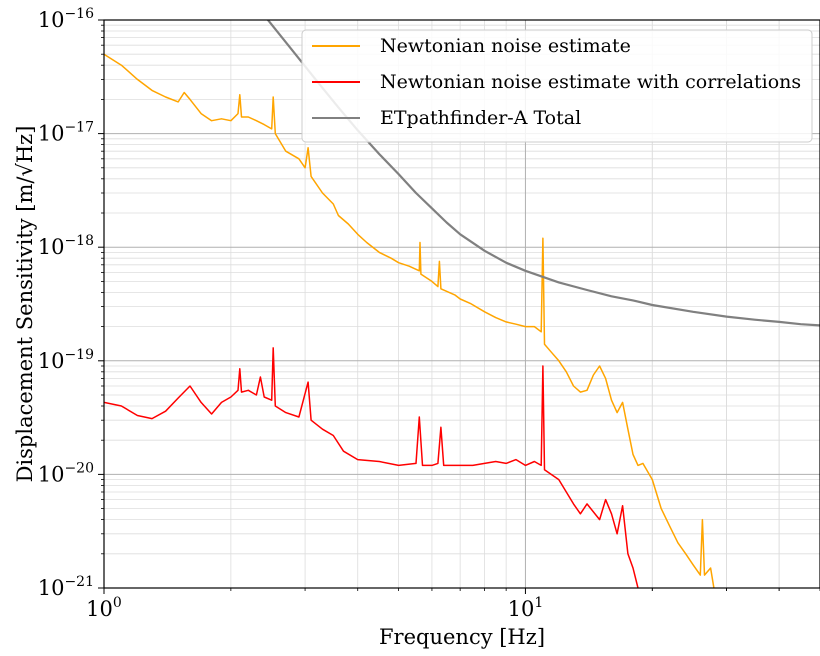 This screenshot has width=820, height=656. What do you see at coordinates (104, 608) in the screenshot?
I see `x-tick-label: 100` at bounding box center [104, 608].